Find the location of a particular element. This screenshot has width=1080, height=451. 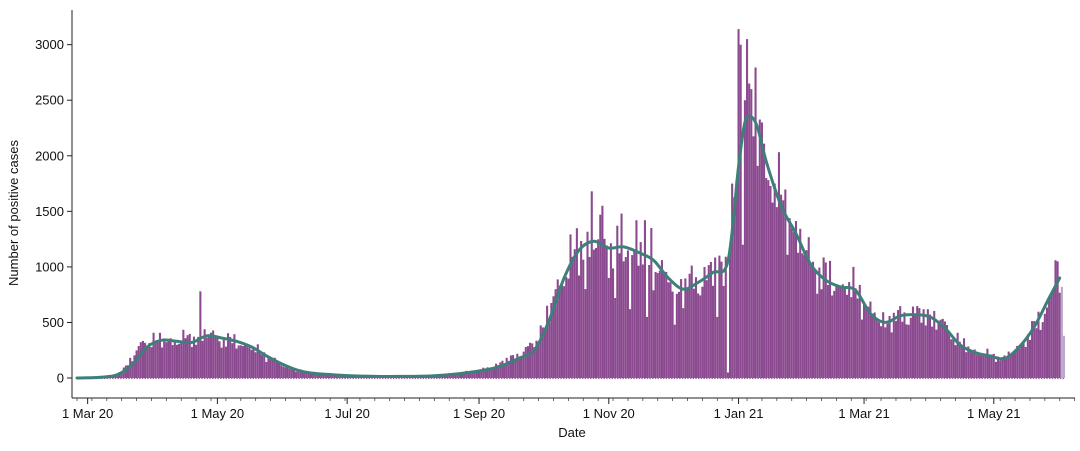

x-tick-label: 1 Mar 21 is located at coordinates (863, 413).